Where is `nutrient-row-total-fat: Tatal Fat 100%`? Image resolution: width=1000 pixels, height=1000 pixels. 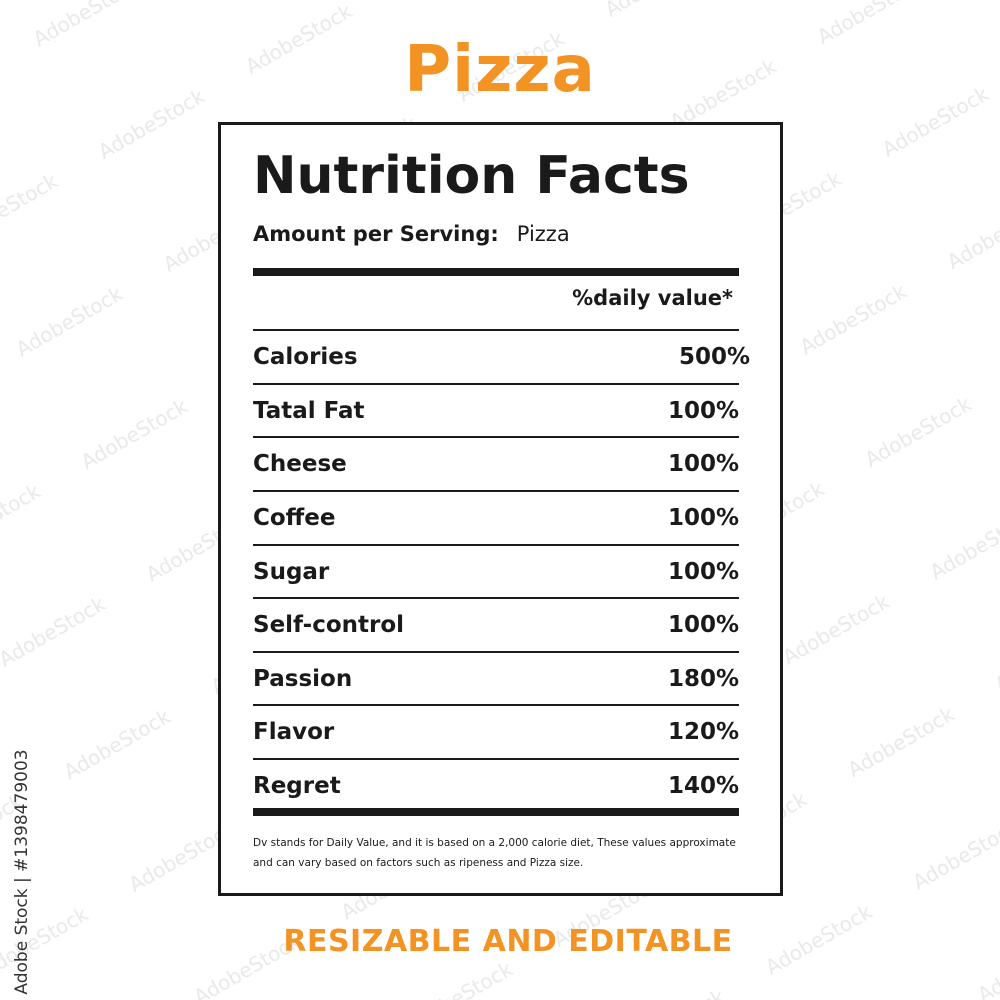 nutrient-row-total-fat: Tatal Fat 100% is located at coordinates (501, 411).